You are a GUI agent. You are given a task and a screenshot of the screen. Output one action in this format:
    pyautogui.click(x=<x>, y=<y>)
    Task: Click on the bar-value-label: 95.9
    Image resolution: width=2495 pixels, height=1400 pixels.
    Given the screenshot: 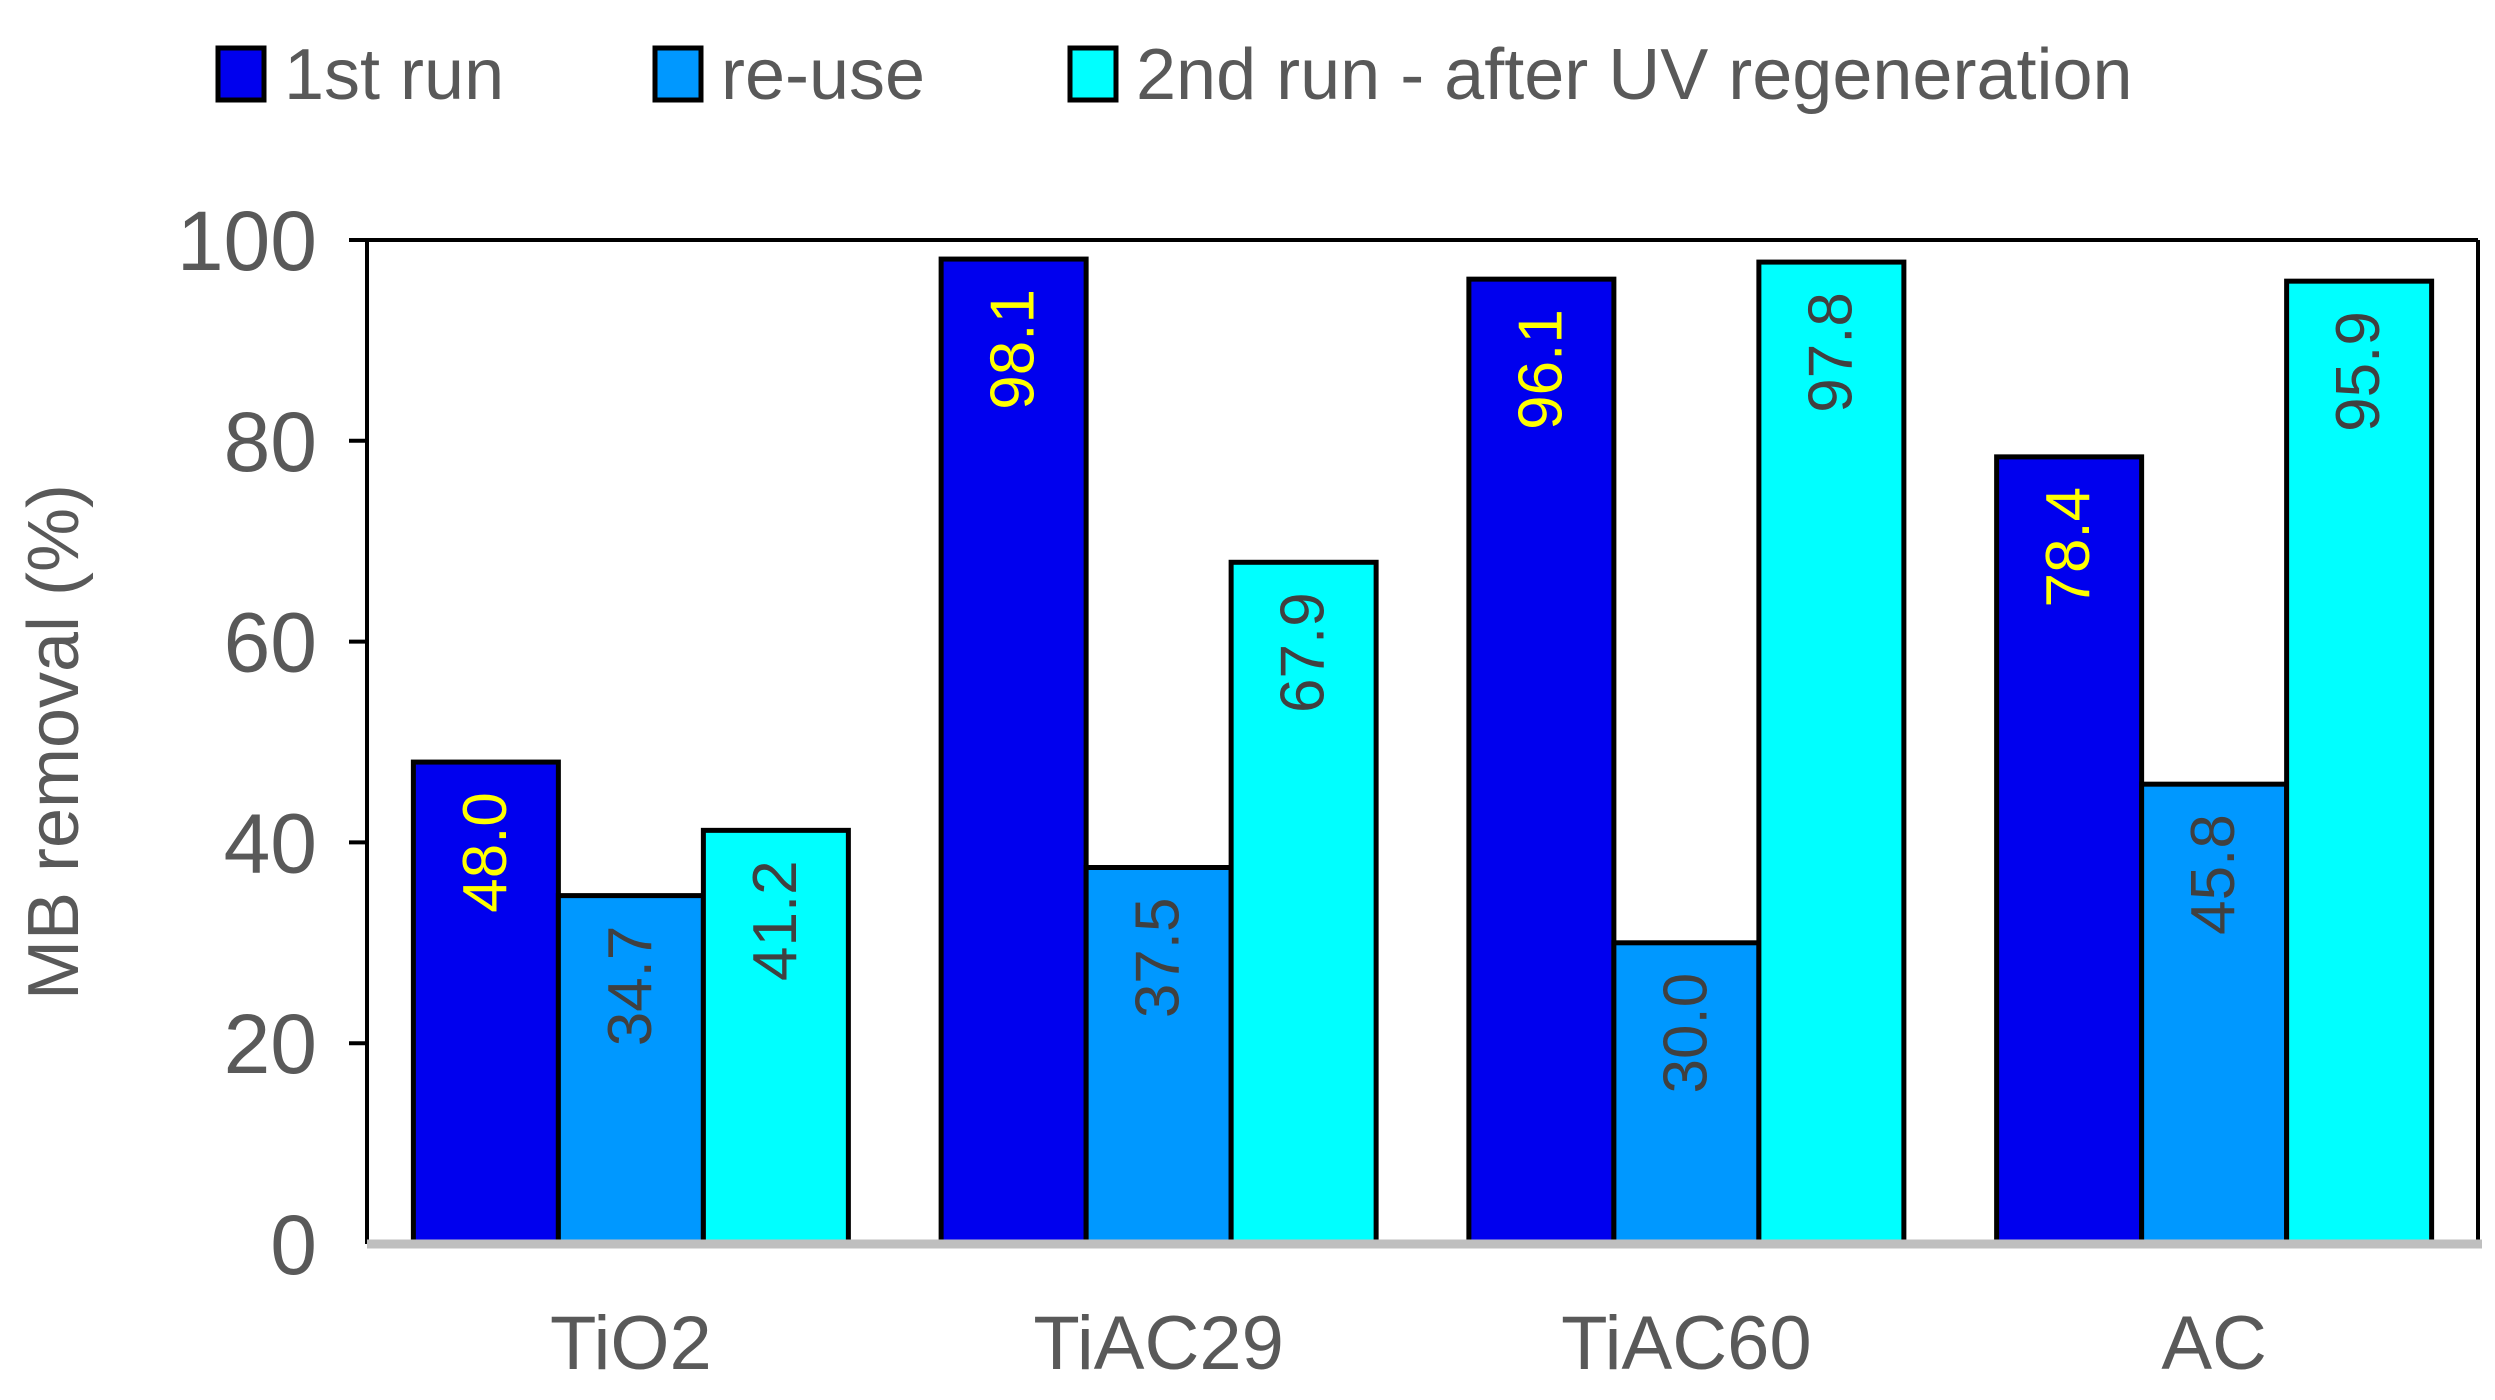 What is the action you would take?
    pyautogui.click(x=2358, y=371)
    